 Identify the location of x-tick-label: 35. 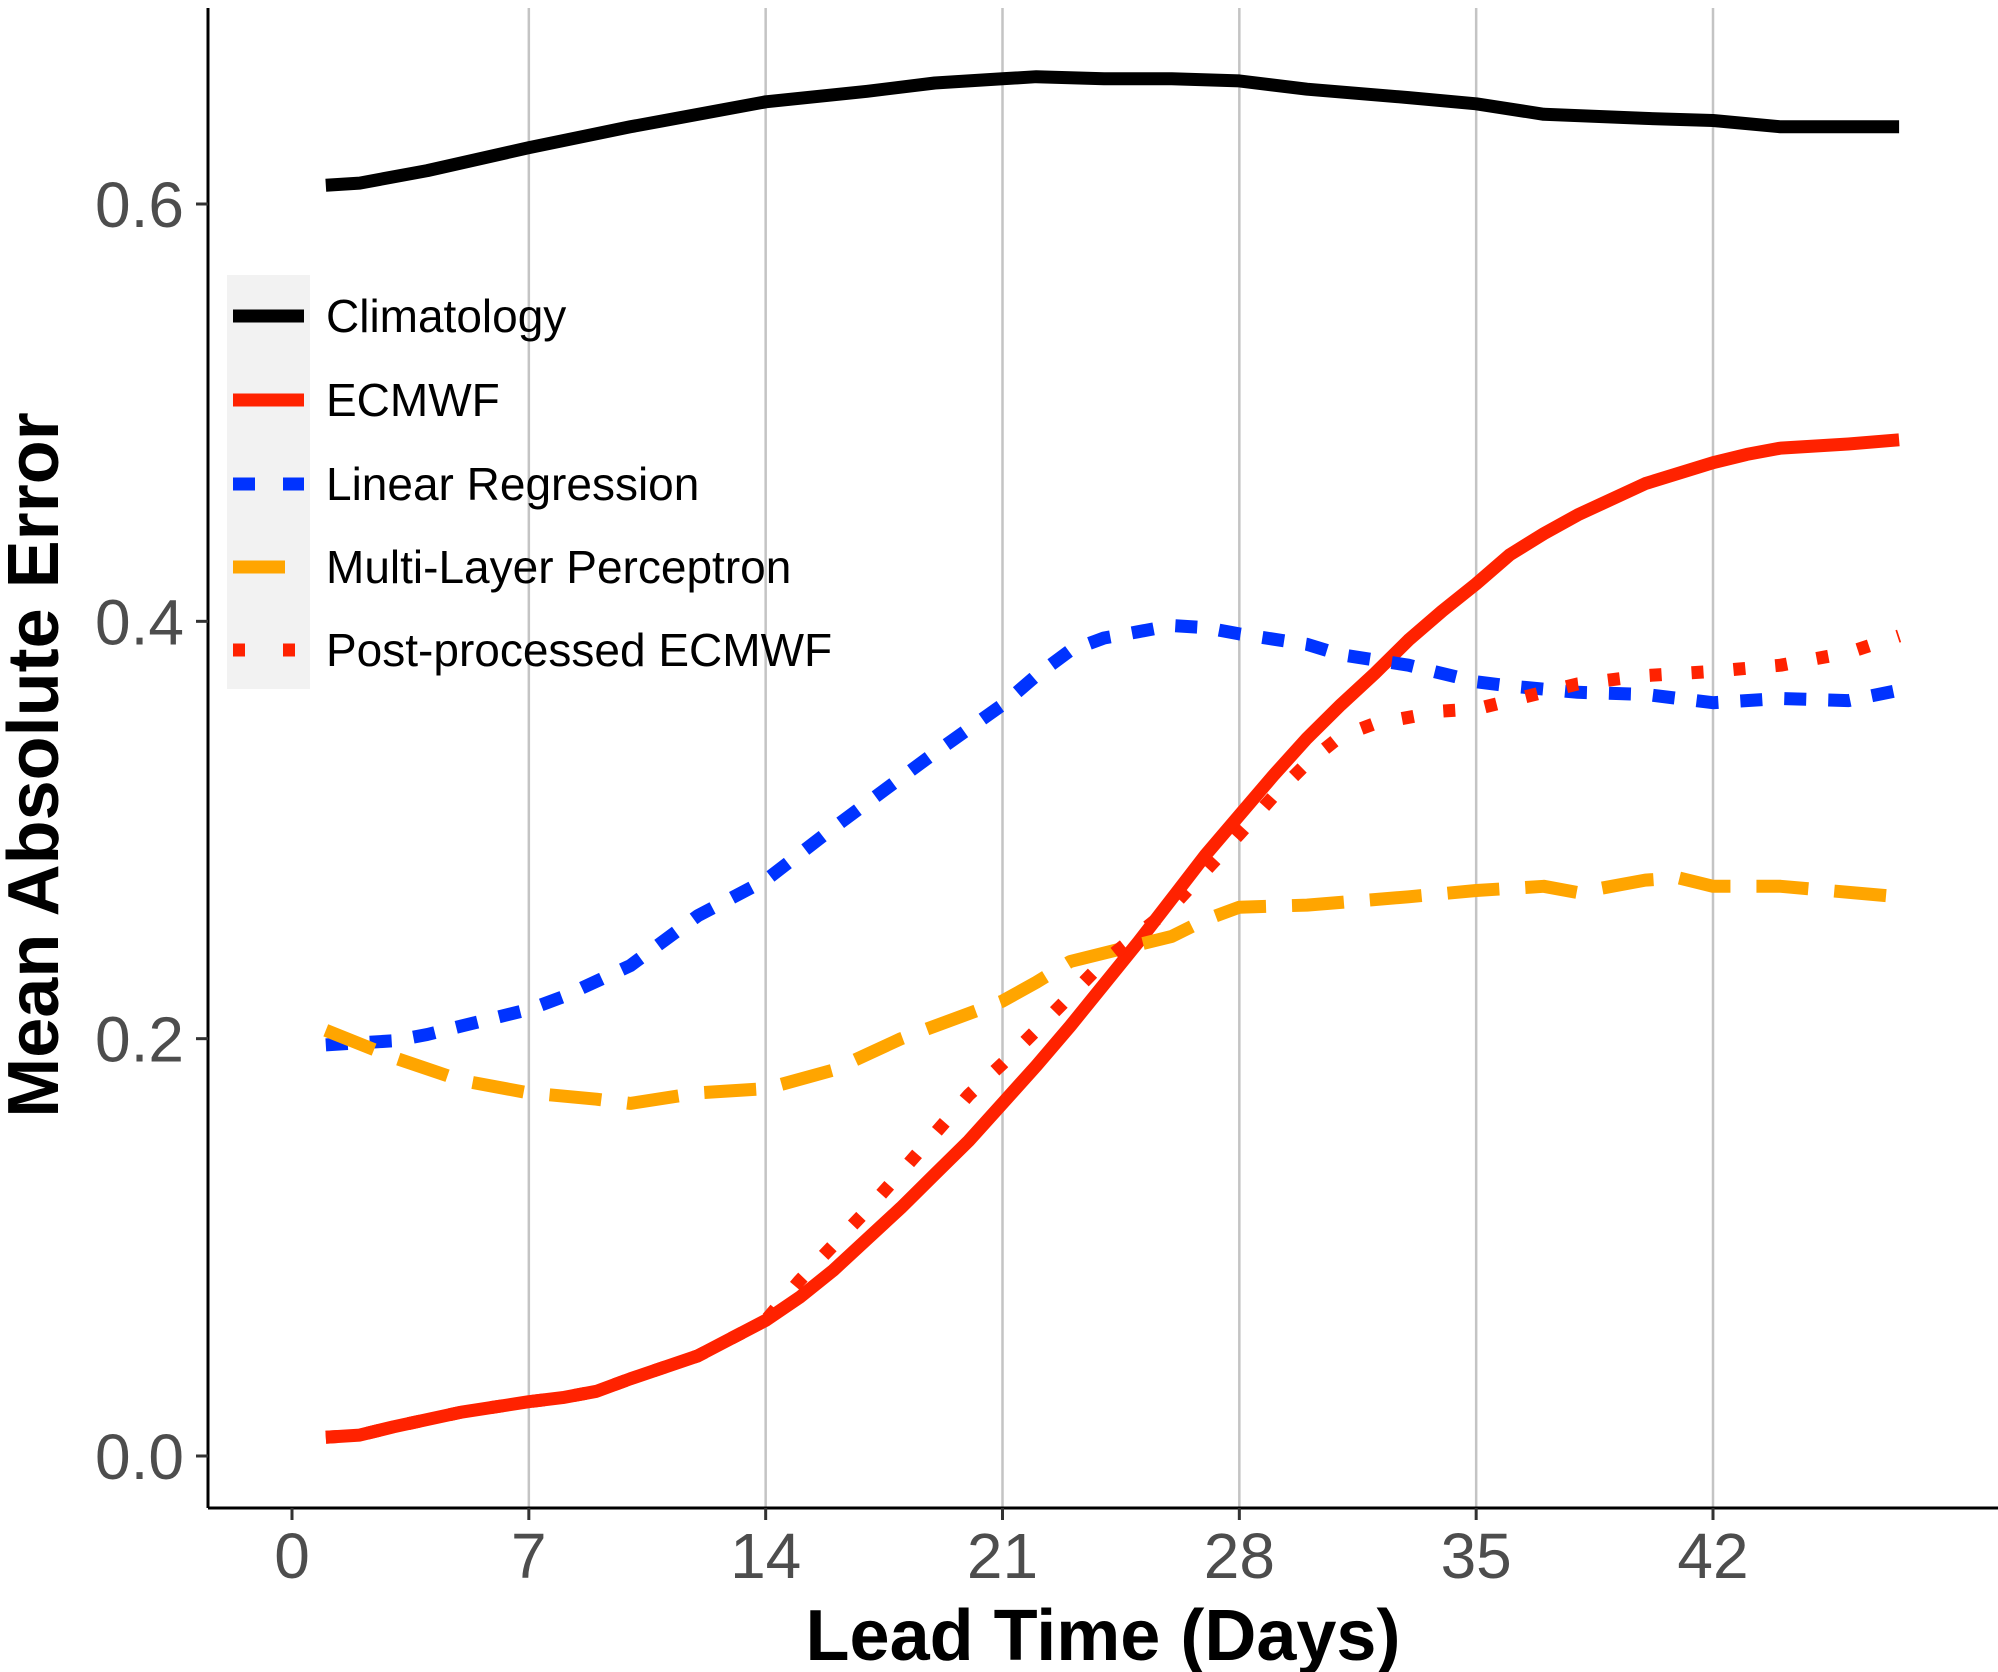
(1476, 1556).